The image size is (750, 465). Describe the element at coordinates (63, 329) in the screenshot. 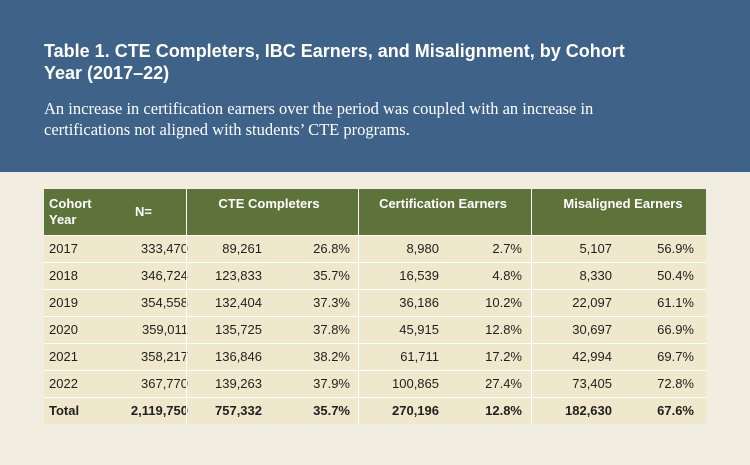

I see `cell-cohort-year: 2020` at that location.